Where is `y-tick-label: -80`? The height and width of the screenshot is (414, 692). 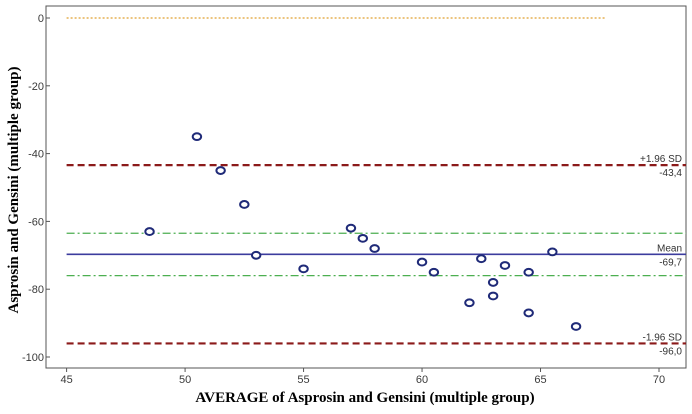
y-tick-label: -80 is located at coordinates (36, 290).